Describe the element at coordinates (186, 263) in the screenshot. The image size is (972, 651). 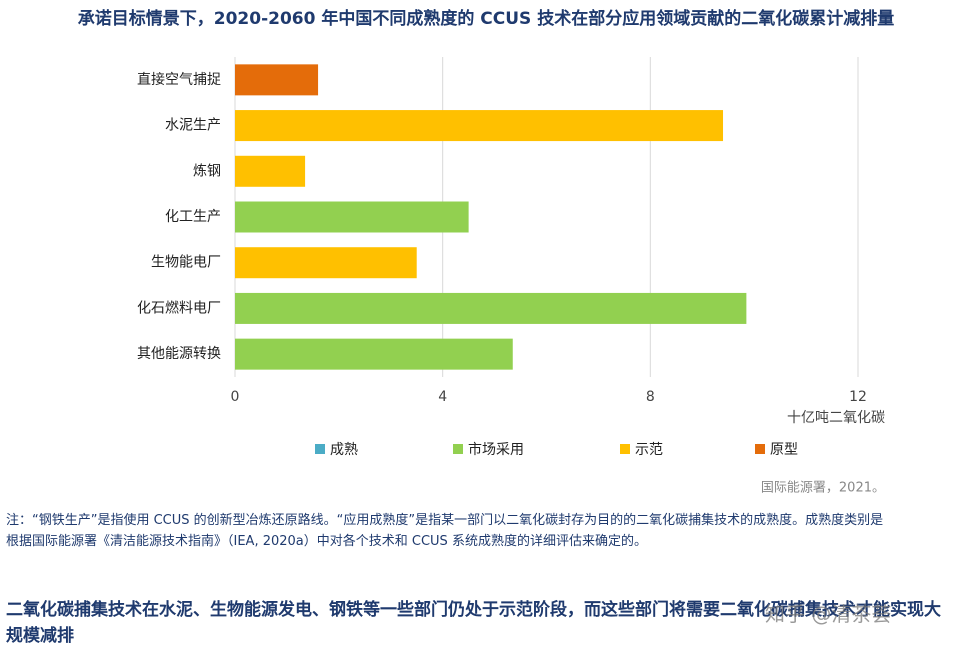
I see `y-tick-label: 生物能电厂` at that location.